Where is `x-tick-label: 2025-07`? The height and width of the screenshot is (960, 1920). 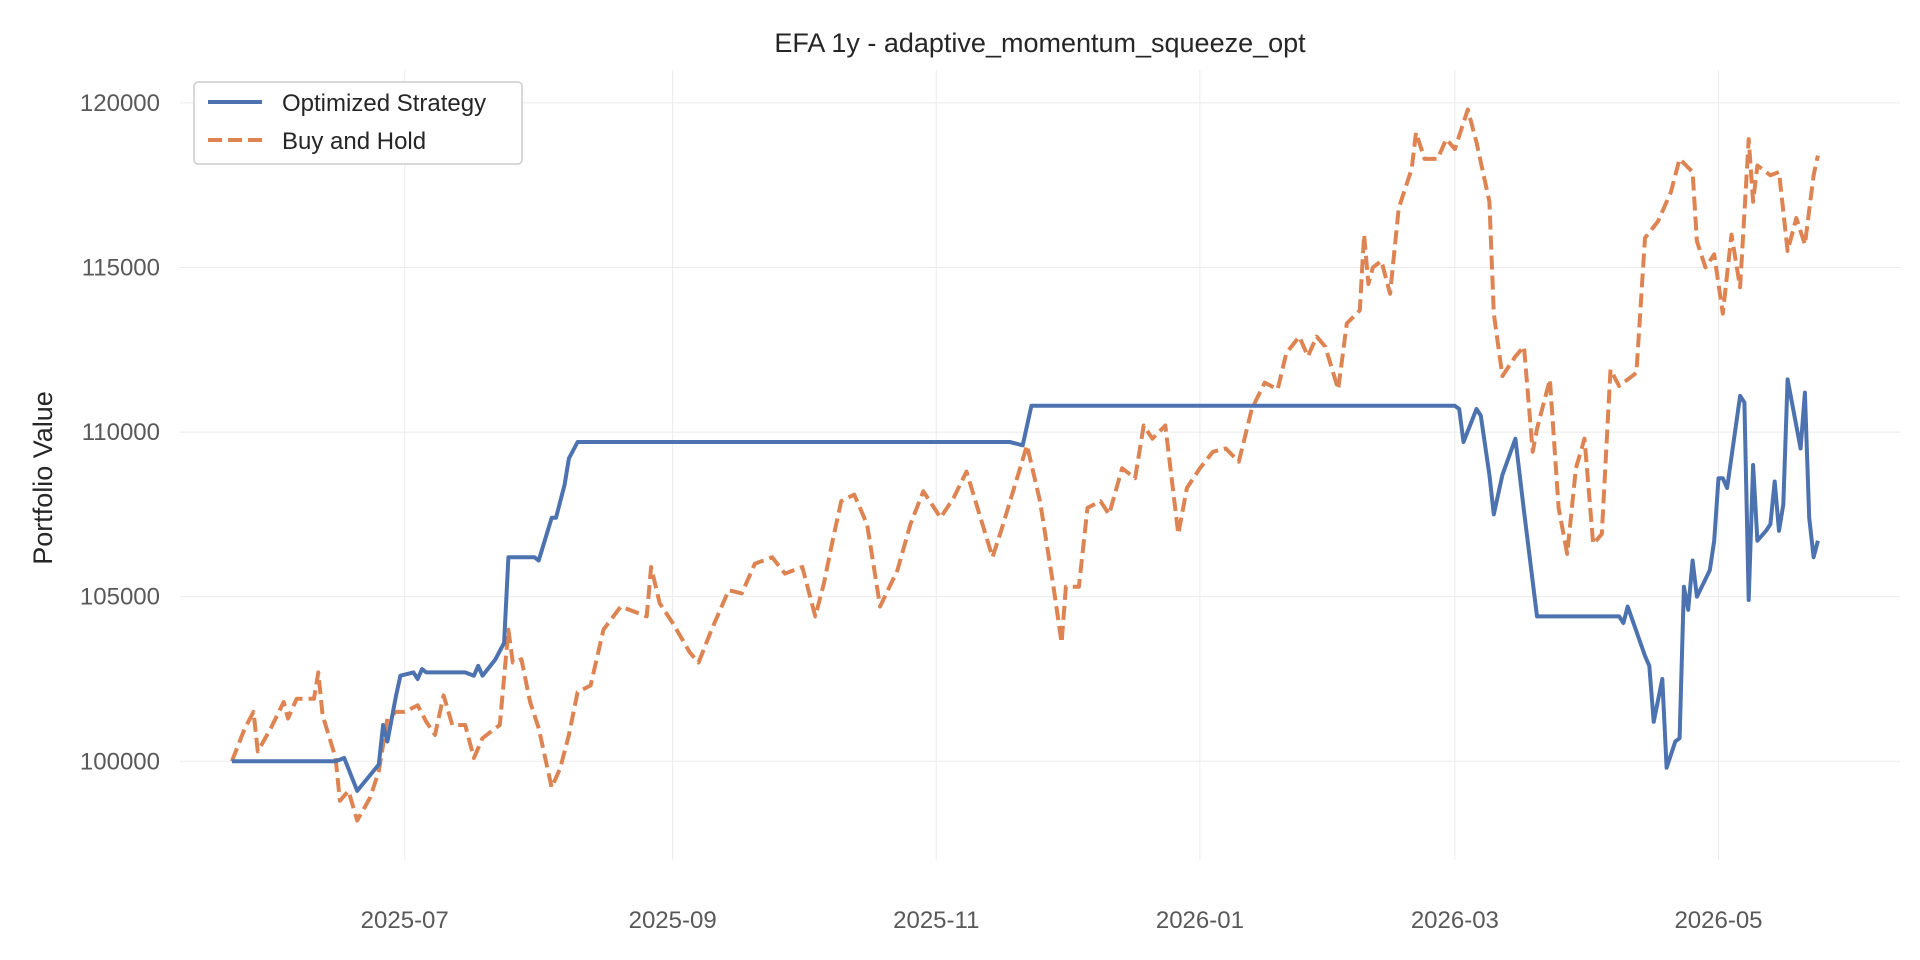
x-tick-label: 2025-07 is located at coordinates (405, 920).